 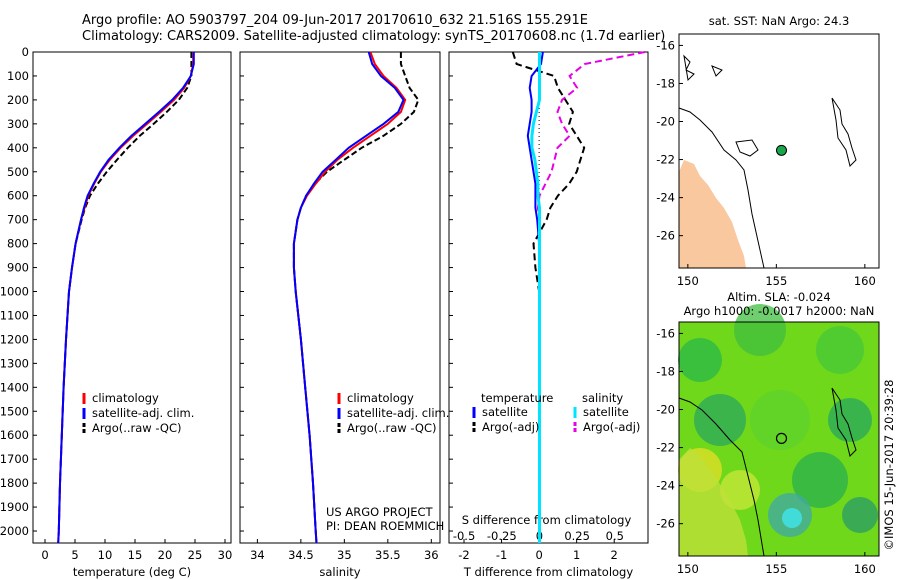 I want to click on sst-map-lon-label: 150, so click(x=688, y=281).